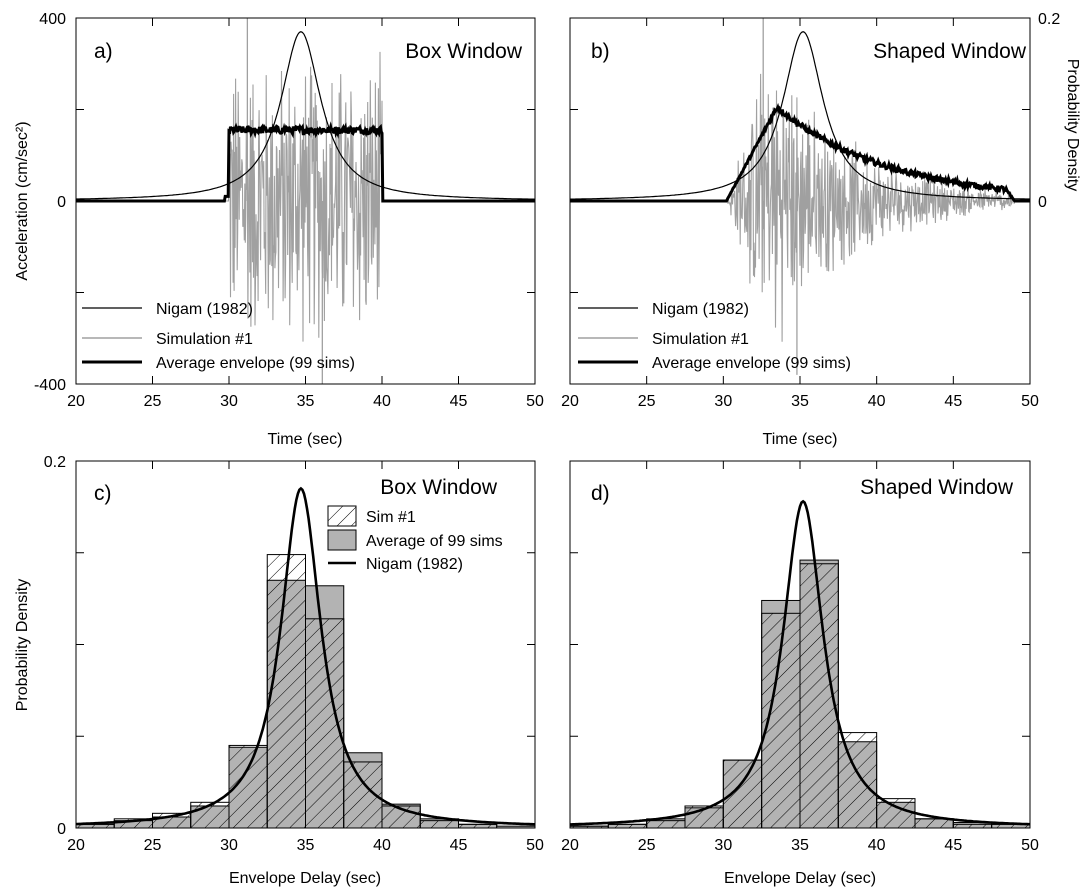  I want to click on legend-a-simulation-label: Simulation #1, so click(204, 339).